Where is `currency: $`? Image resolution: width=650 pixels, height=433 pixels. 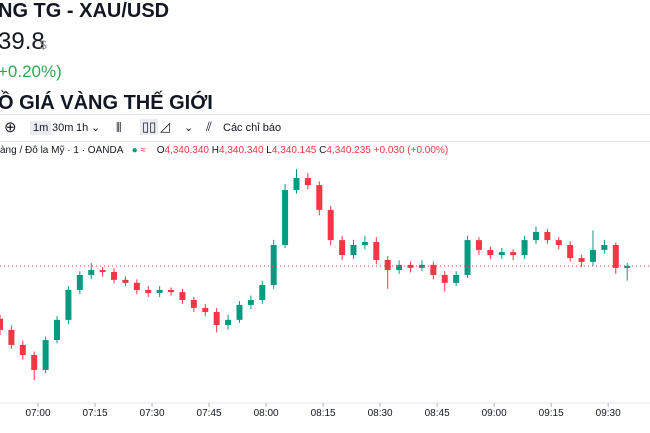 currency: $ is located at coordinates (43, 45).